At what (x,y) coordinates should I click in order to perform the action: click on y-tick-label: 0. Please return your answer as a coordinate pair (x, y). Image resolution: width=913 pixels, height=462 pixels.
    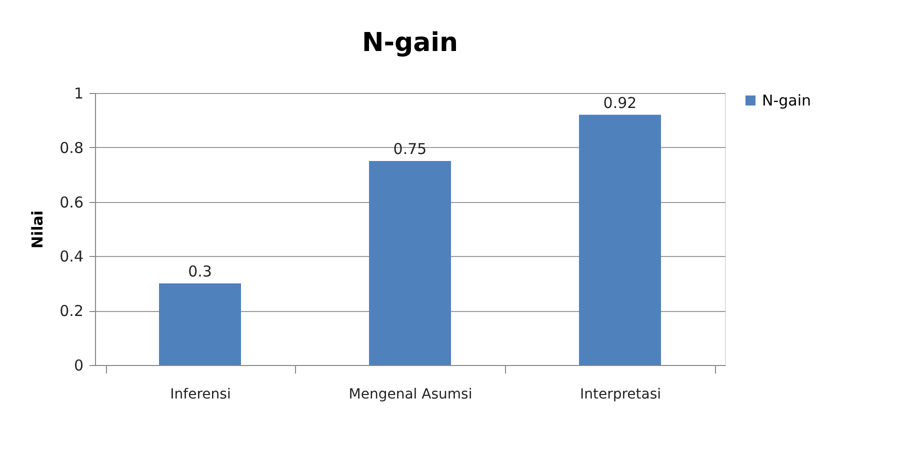
    Looking at the image, I should click on (79, 365).